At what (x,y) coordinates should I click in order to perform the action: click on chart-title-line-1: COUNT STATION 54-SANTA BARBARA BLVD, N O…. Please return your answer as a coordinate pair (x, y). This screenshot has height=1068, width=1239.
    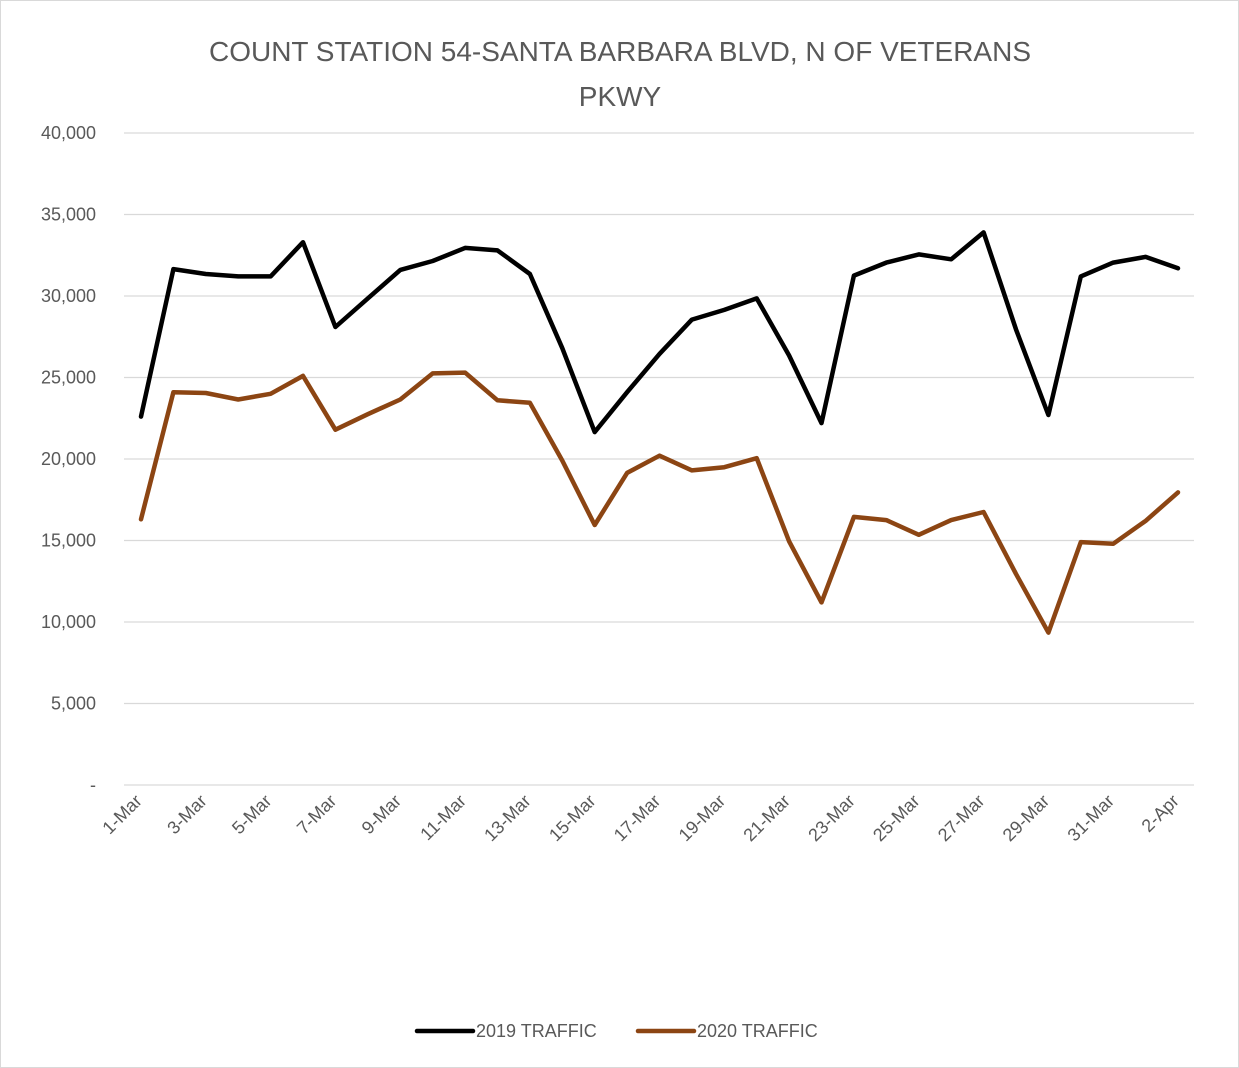
    Looking at the image, I should click on (620, 51).